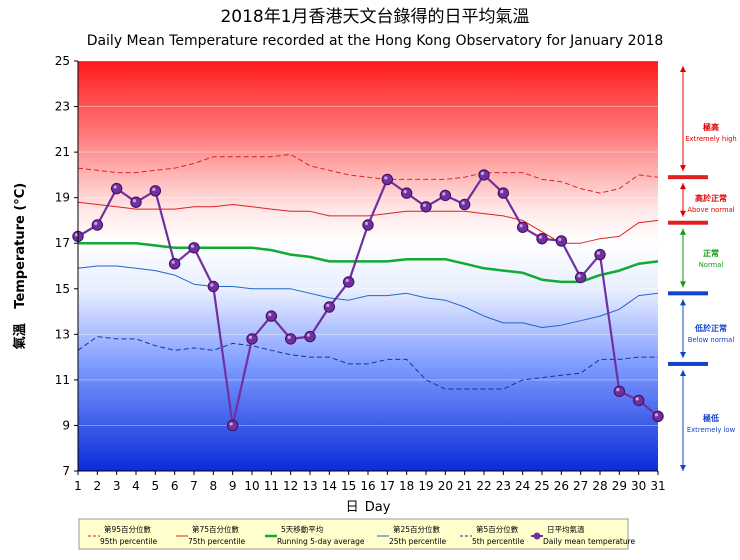 The image size is (740, 560). What do you see at coordinates (217, 541) in the screenshot?
I see `legend-label-en: 75th percentile` at bounding box center [217, 541].